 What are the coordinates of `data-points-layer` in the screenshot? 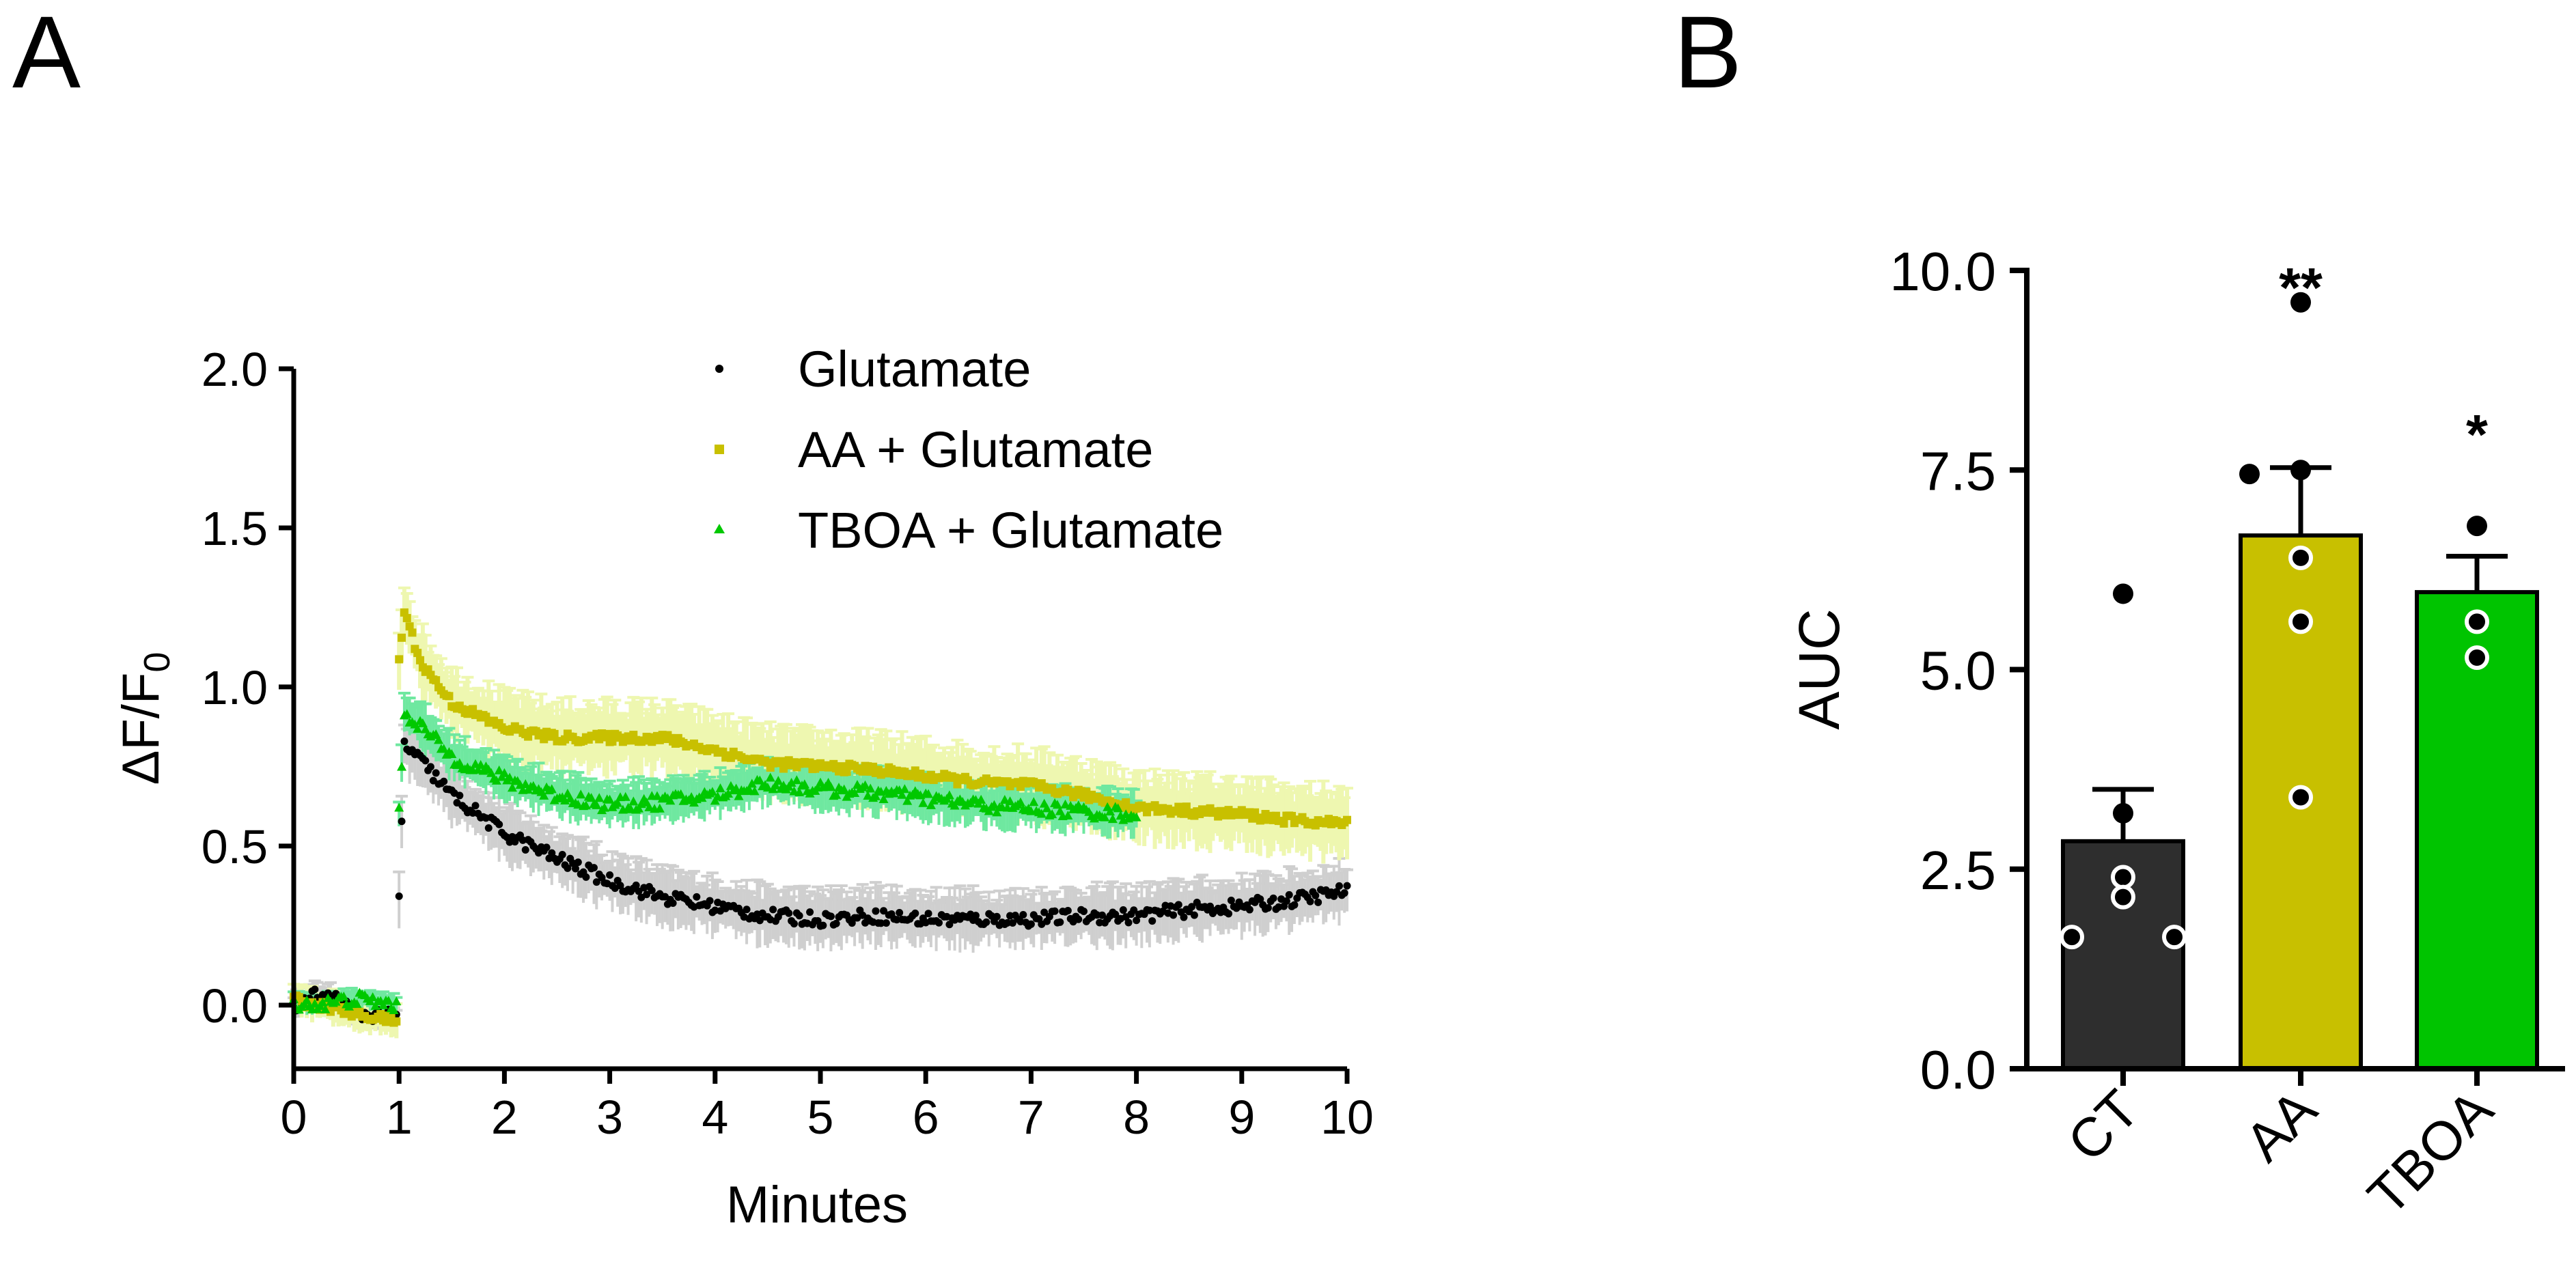 It's located at (820, 817).